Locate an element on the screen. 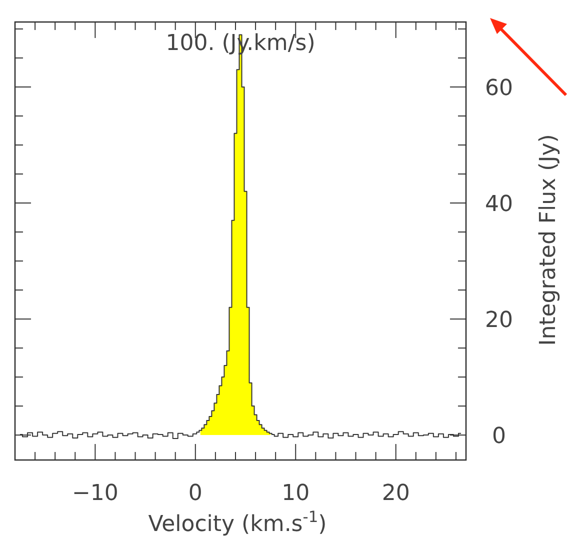  y-tick-label: 0 is located at coordinates (499, 437).